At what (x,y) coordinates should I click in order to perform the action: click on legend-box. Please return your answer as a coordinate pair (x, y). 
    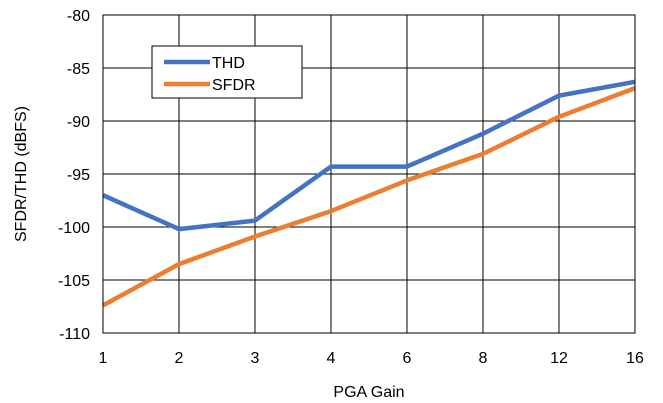
    Looking at the image, I should click on (227, 72).